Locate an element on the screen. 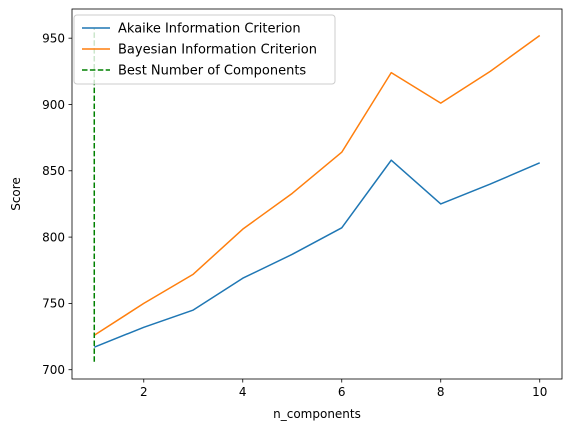  y-axis-label: Score is located at coordinates (16, 194).